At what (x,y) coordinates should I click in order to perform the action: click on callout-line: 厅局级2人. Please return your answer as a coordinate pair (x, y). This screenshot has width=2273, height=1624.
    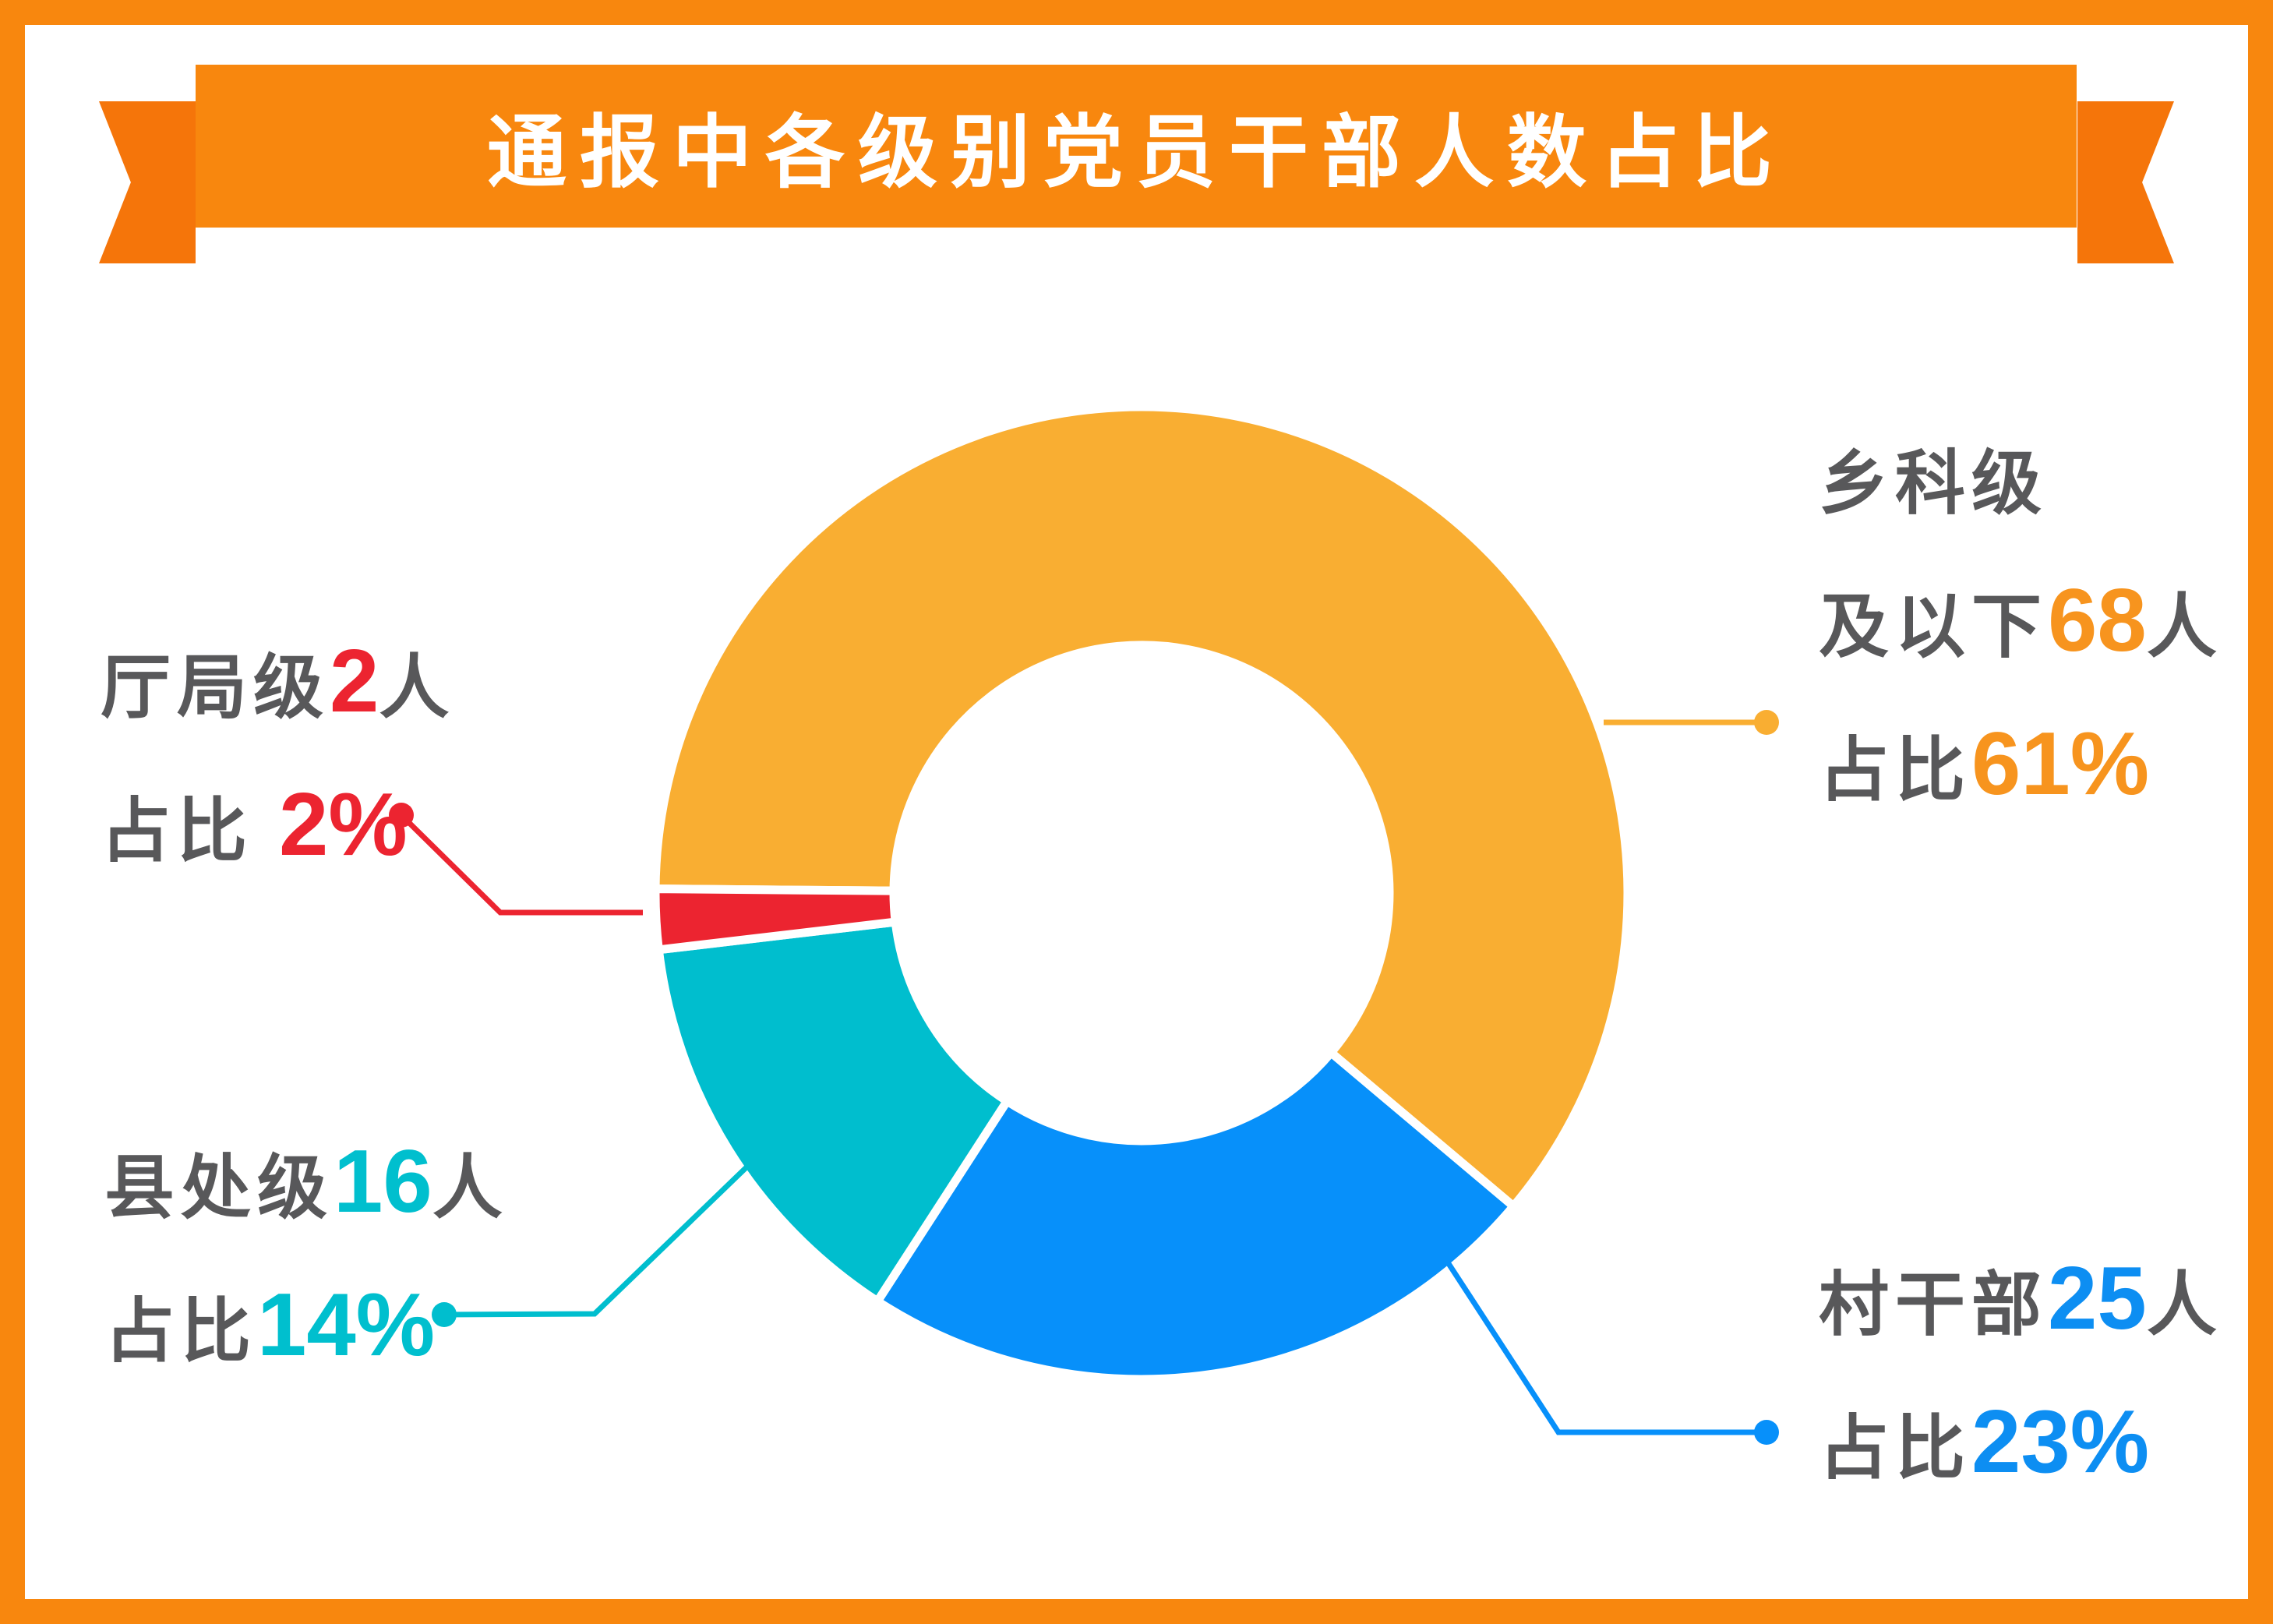
    Looking at the image, I should click on (278, 695).